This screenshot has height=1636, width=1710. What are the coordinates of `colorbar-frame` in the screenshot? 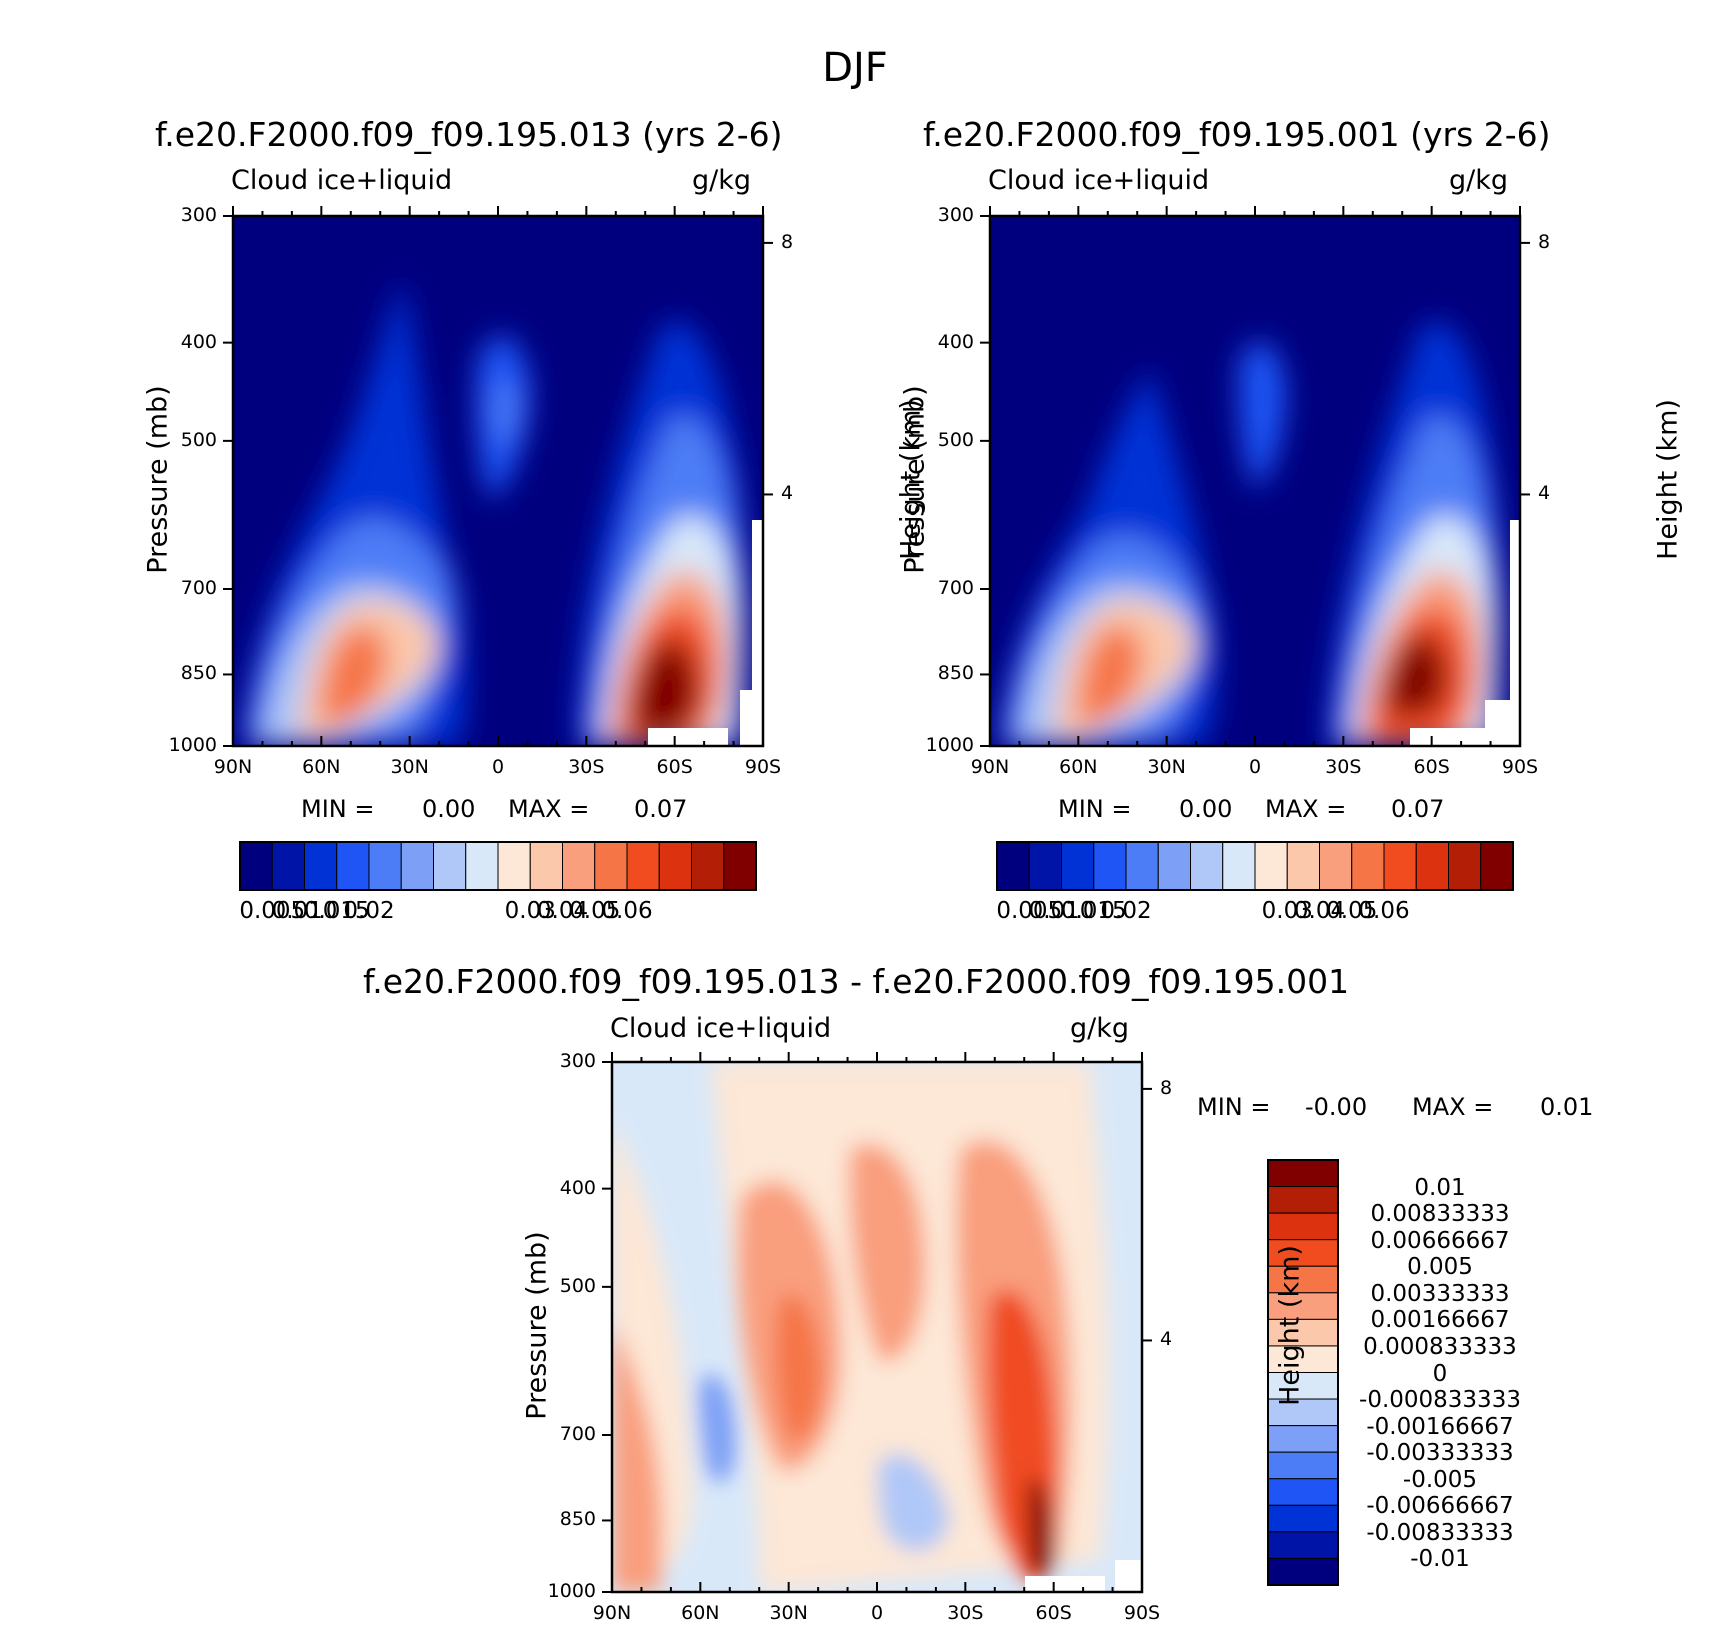 It's located at (1303, 1372).